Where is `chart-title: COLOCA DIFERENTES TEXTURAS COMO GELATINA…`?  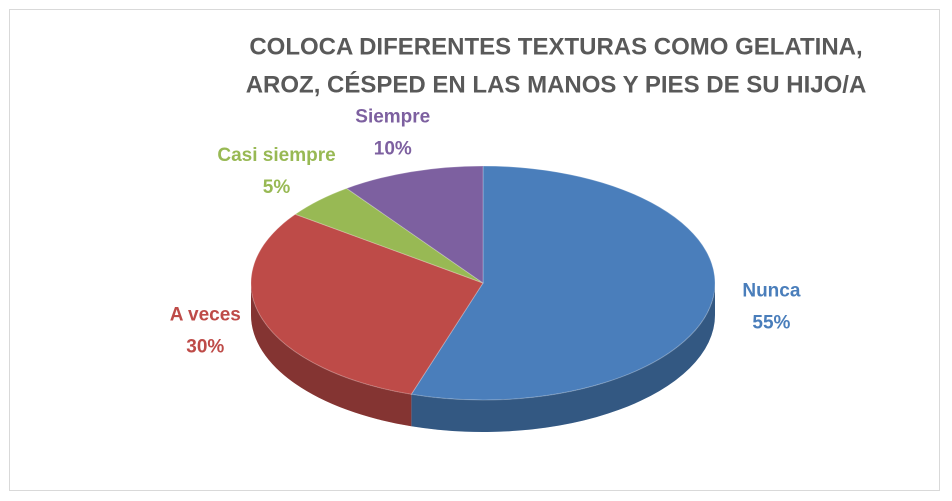
chart-title: COLOCA DIFERENTES TEXTURAS COMO GELATINA… is located at coordinates (555, 46).